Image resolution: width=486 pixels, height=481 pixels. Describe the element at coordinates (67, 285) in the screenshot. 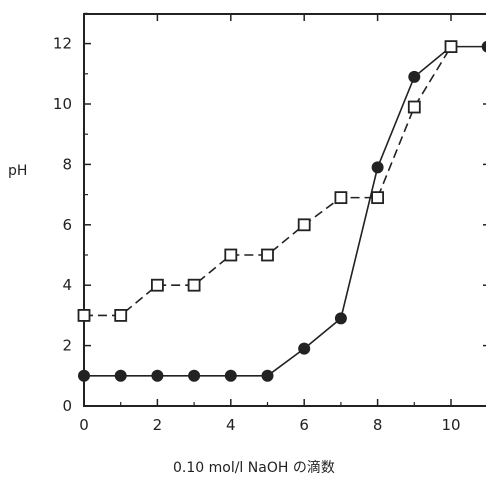

I see `y-tick-label: 4` at that location.